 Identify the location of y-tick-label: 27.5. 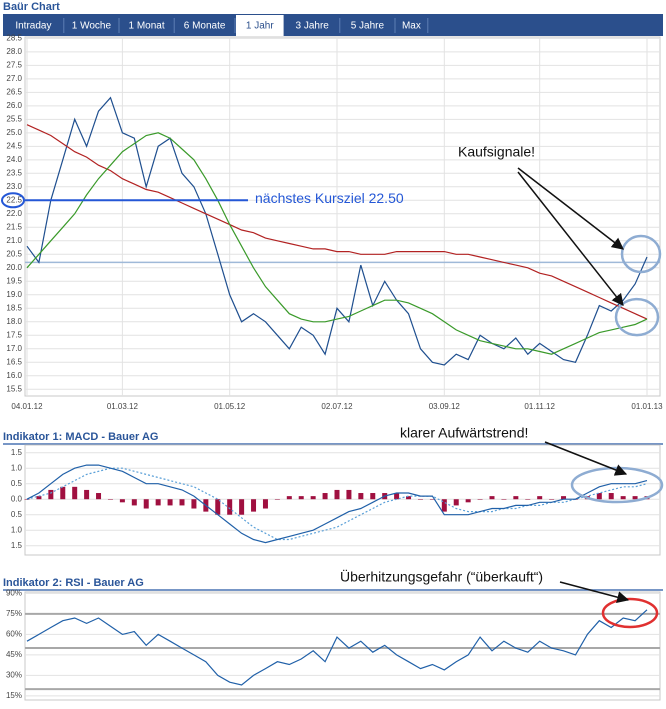
(14, 64).